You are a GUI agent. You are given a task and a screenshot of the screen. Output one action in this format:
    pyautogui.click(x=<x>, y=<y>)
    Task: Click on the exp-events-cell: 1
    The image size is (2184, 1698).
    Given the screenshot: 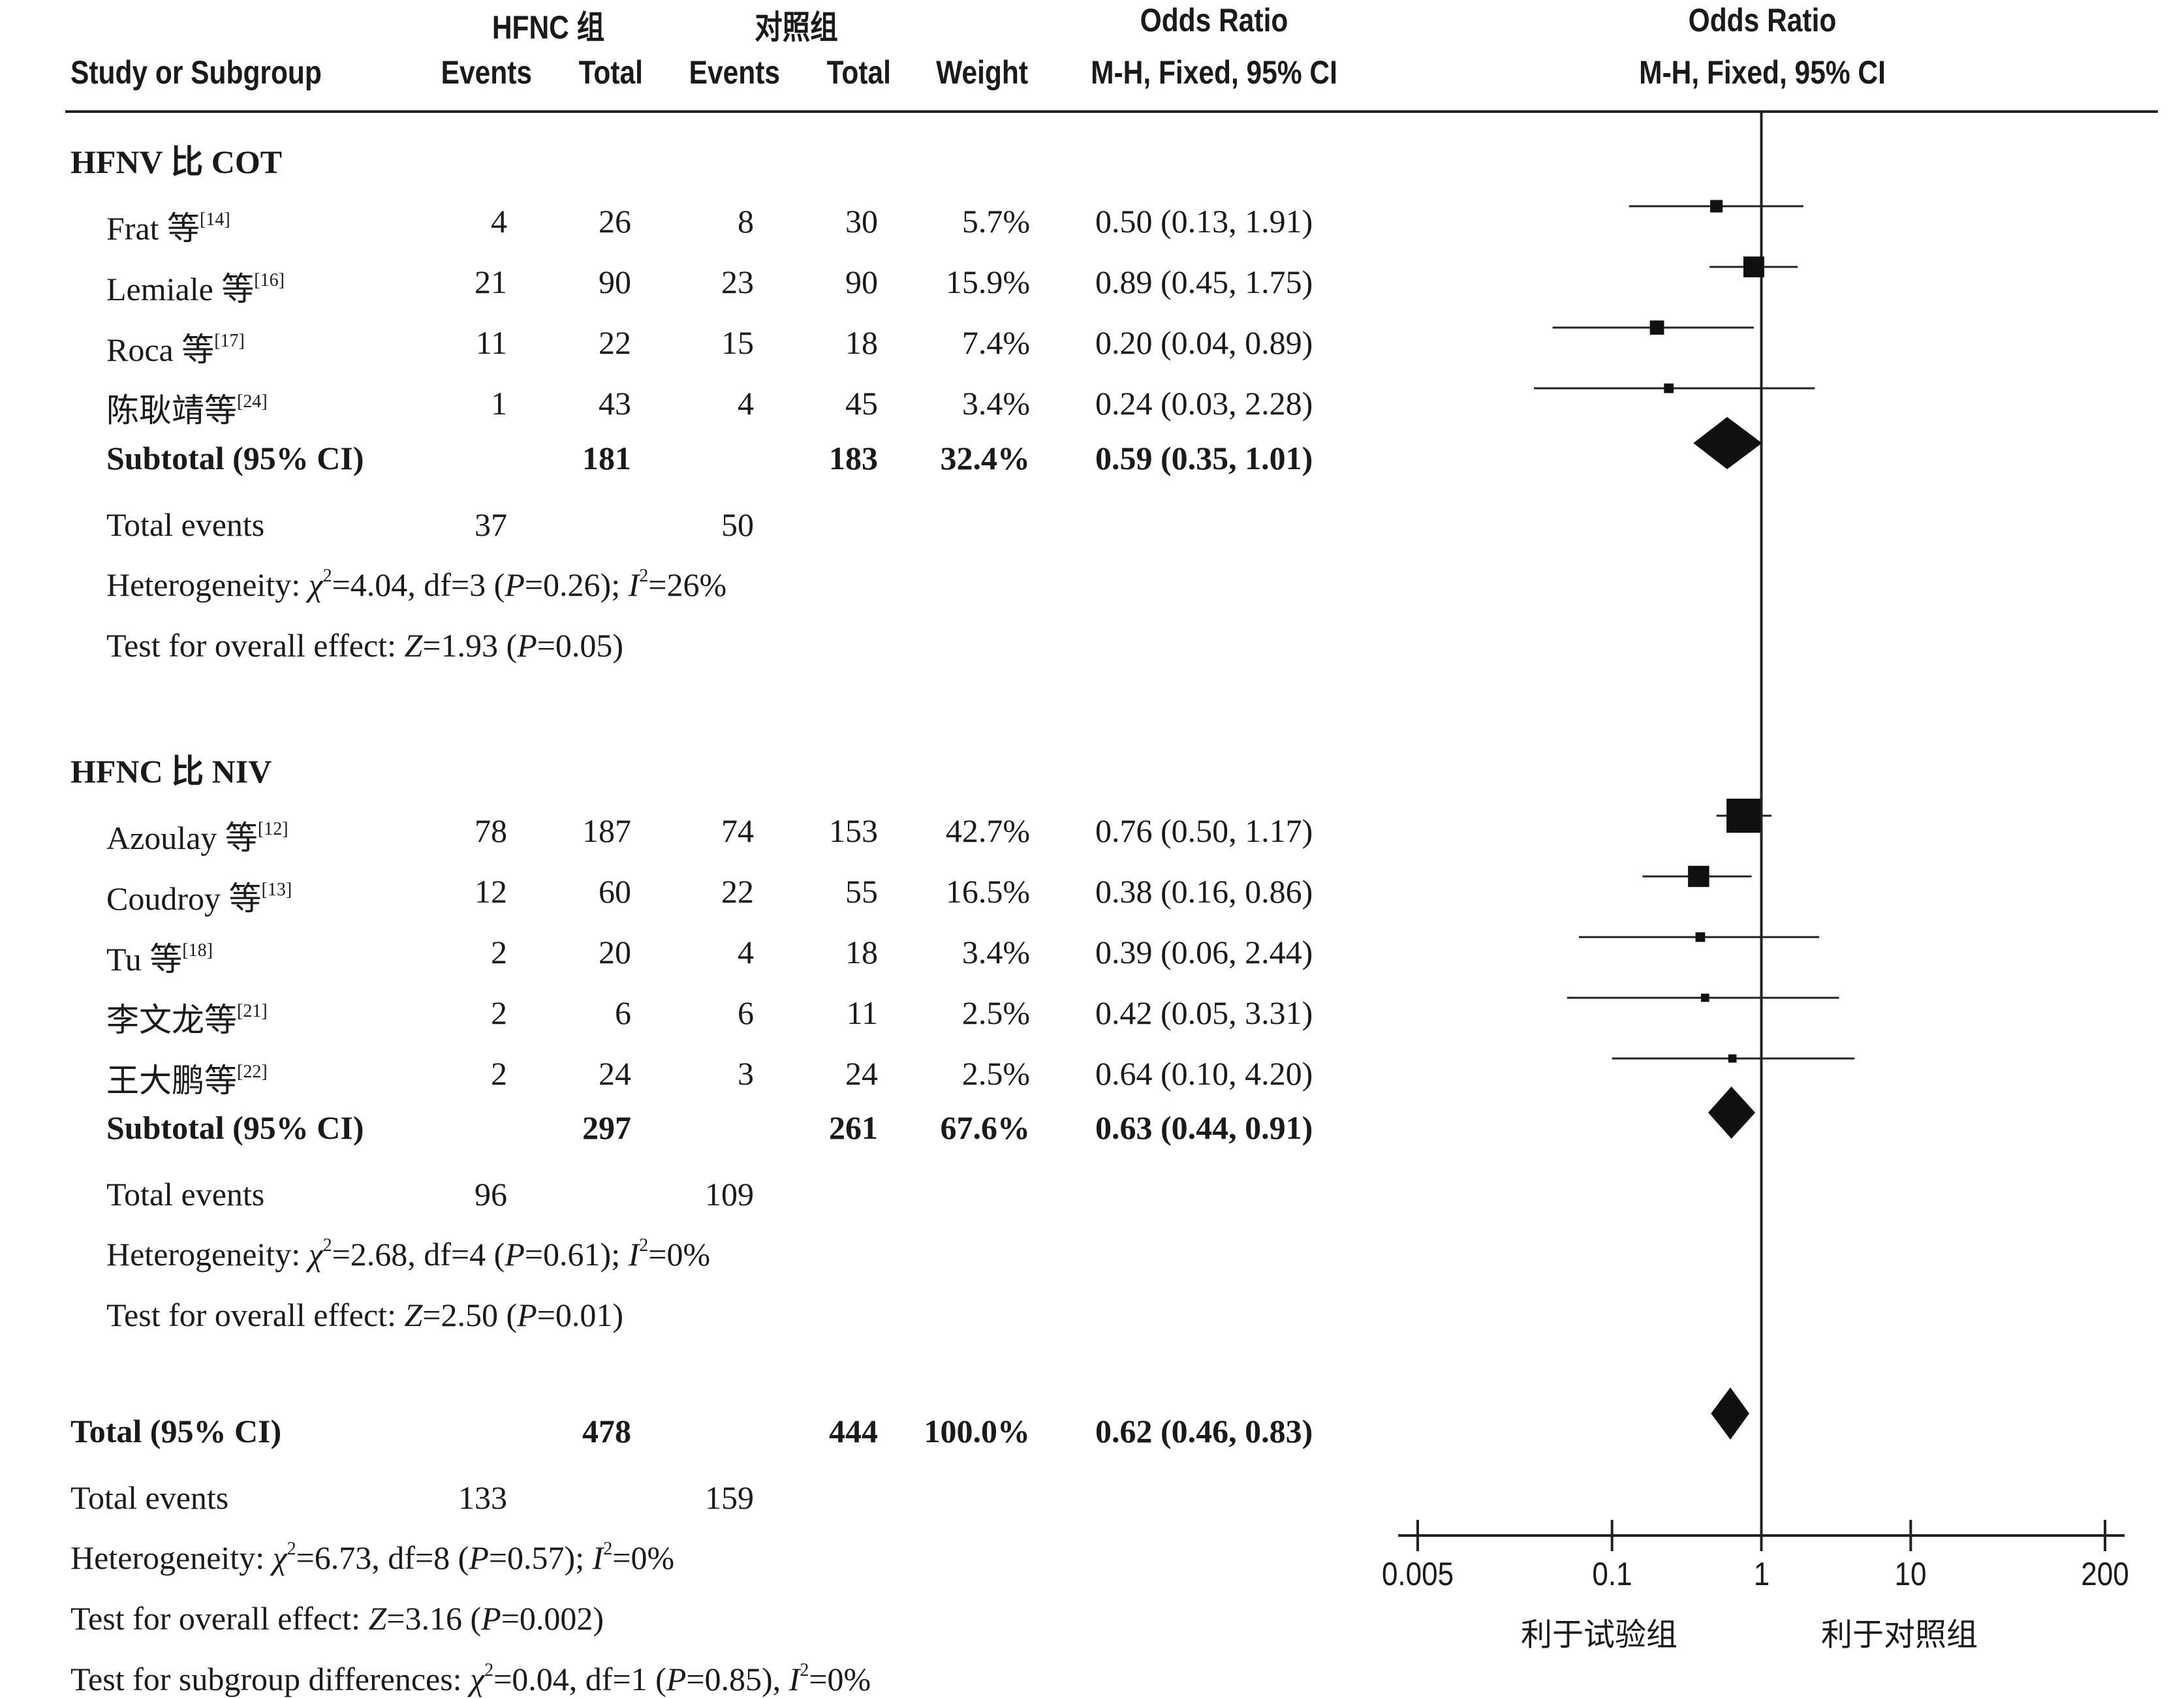 What is the action you would take?
    pyautogui.click(x=499, y=403)
    